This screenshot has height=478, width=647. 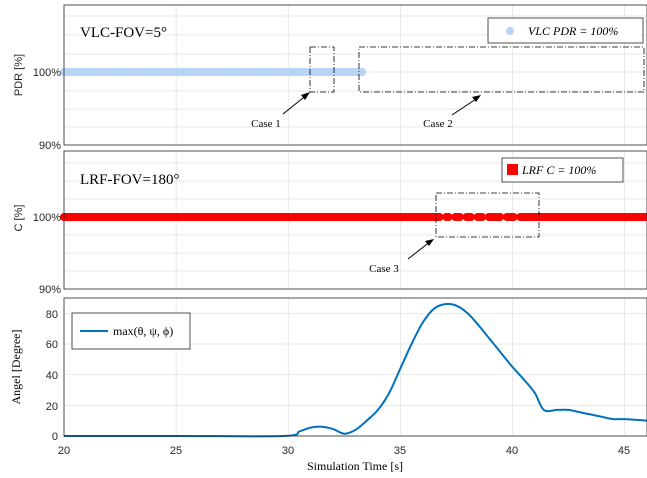 I want to click on case-3-box, so click(x=487, y=215).